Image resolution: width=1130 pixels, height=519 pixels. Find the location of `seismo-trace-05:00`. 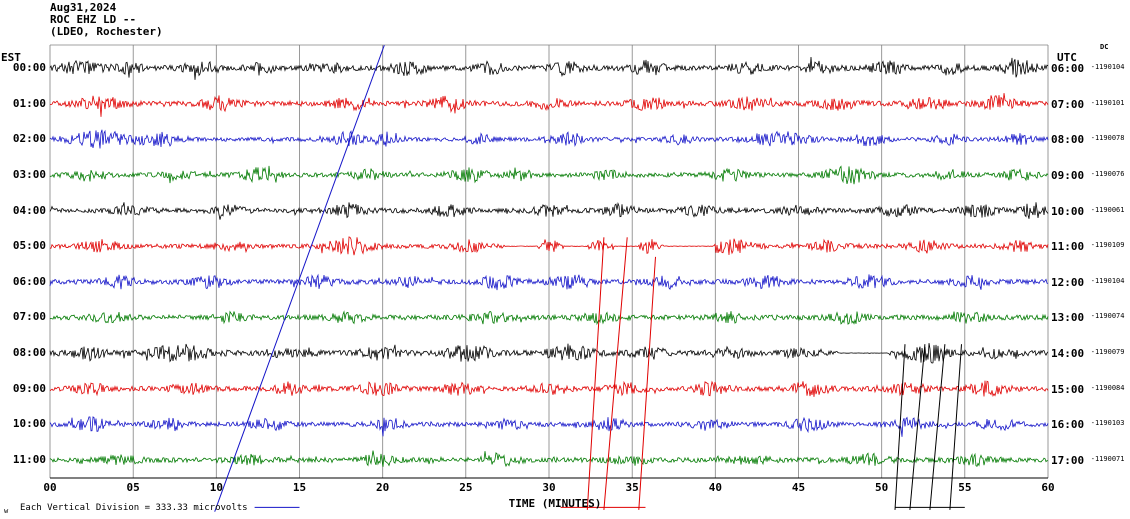

seismo-trace-05:00 is located at coordinates (549, 246).